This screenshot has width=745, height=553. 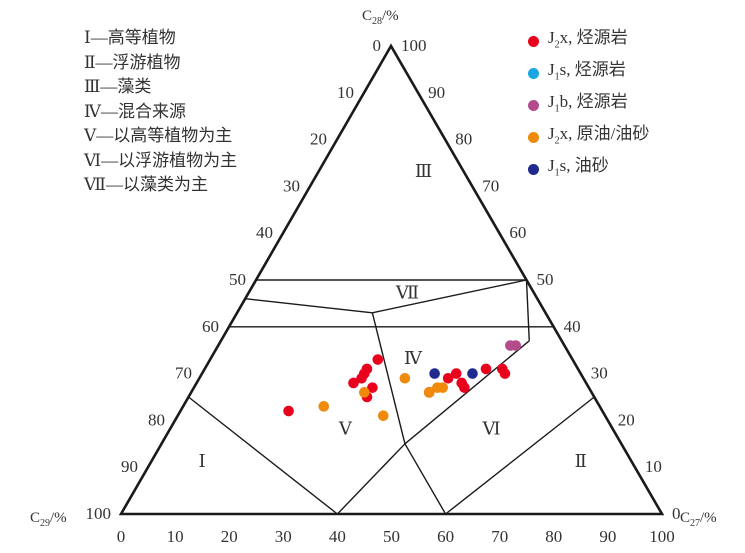 I want to click on bottom-tick-label: 70, so click(x=499, y=536).